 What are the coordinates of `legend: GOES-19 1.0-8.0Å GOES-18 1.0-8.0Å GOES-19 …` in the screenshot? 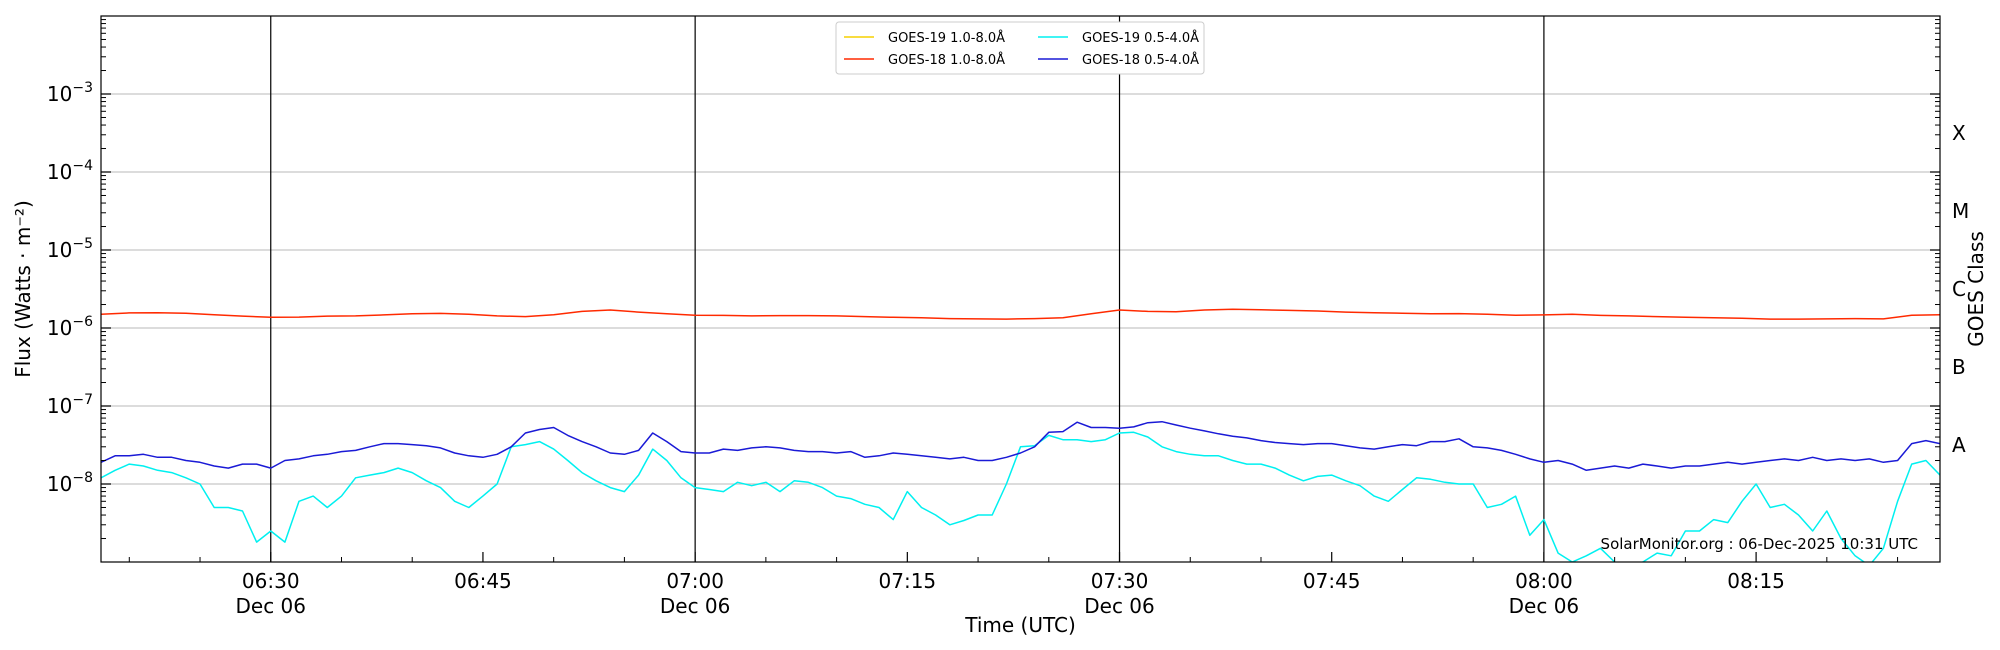 It's located at (1020, 48).